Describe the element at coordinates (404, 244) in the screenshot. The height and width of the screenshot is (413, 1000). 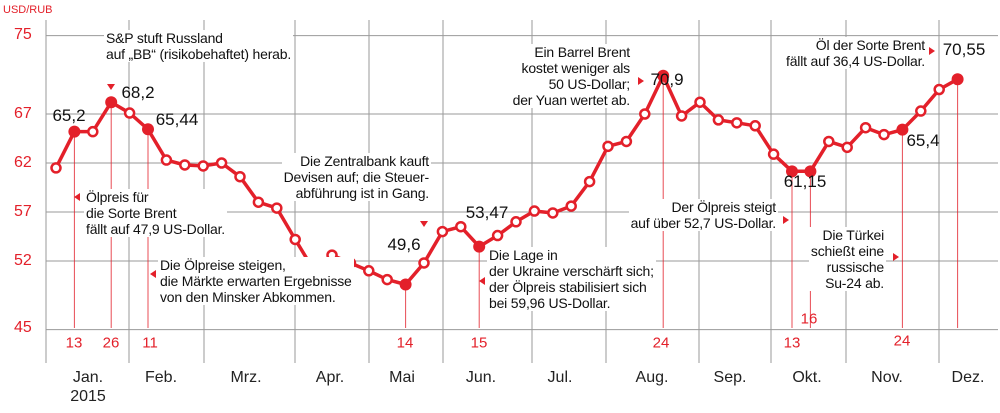
I see `value-label: 49,6` at that location.